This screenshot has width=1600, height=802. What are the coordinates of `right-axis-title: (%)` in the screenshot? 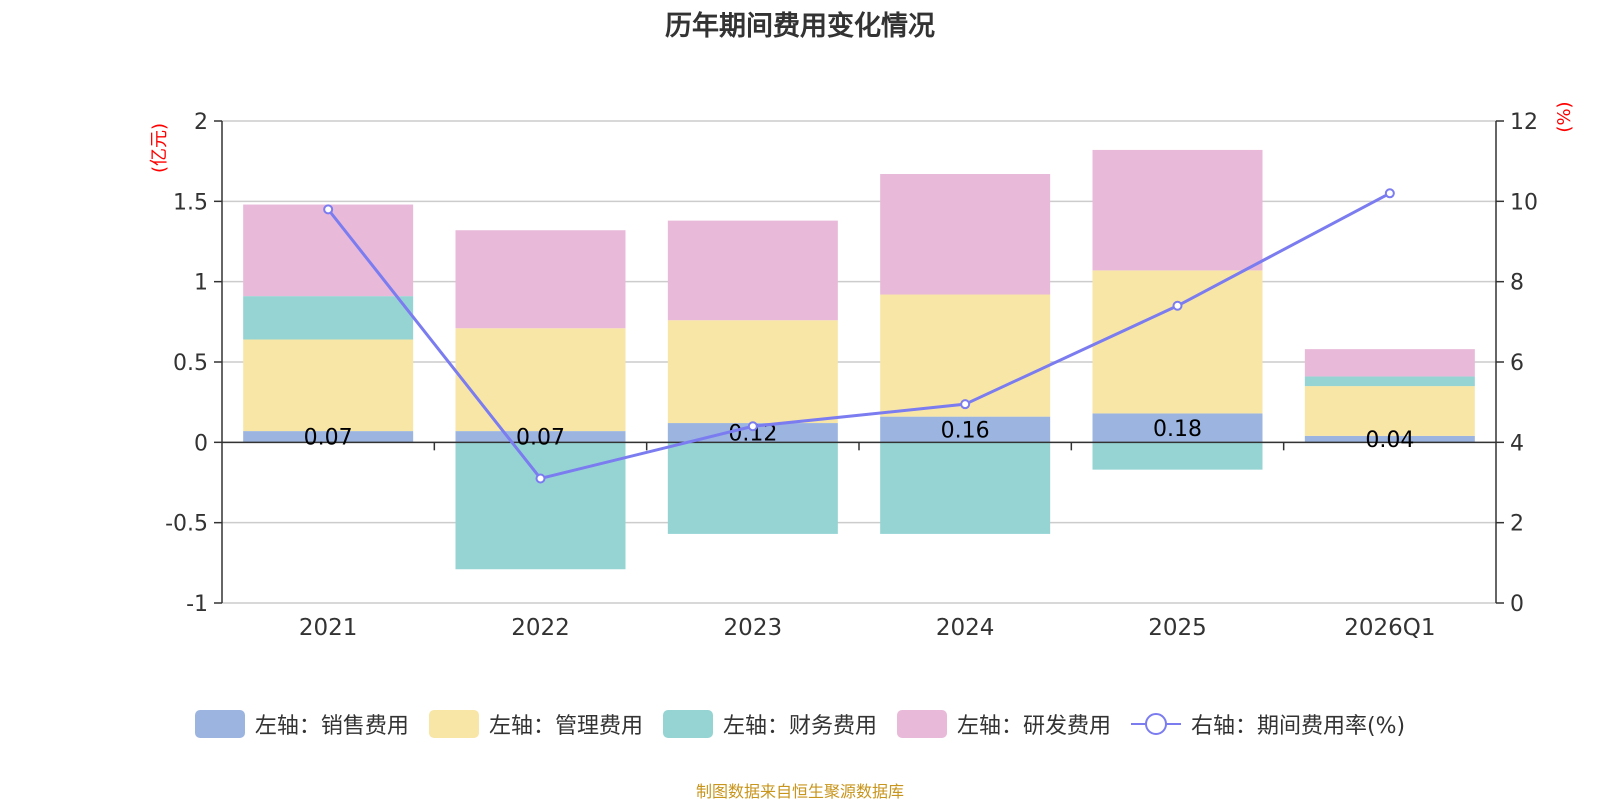 It's located at (1564, 116).